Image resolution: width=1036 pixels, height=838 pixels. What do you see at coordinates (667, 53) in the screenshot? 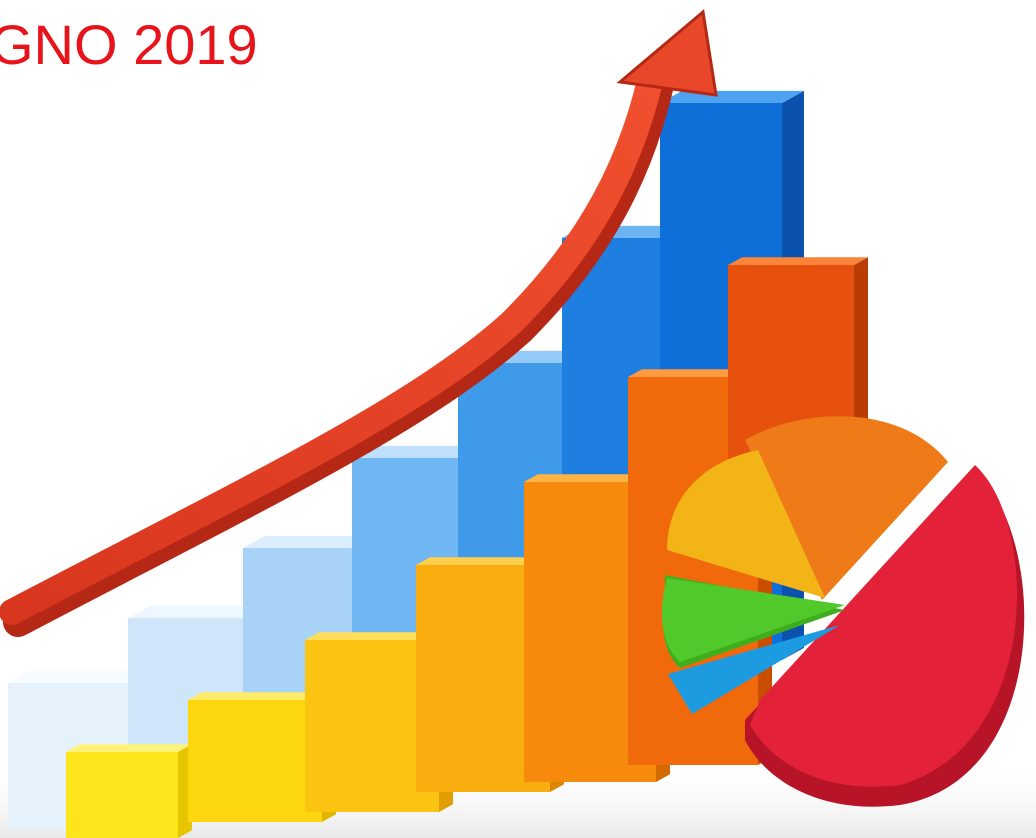
I see `arrow-head` at bounding box center [667, 53].